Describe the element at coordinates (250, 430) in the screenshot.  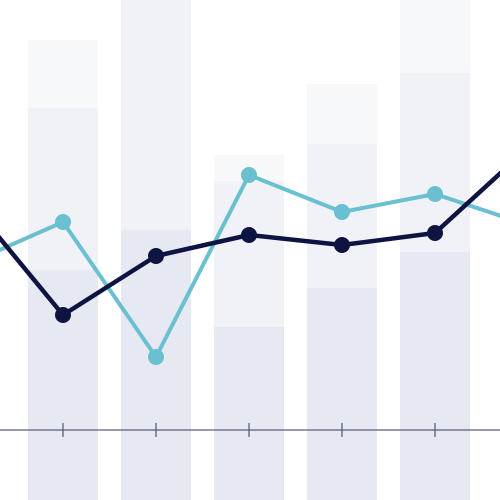
I see `x-axis` at that location.